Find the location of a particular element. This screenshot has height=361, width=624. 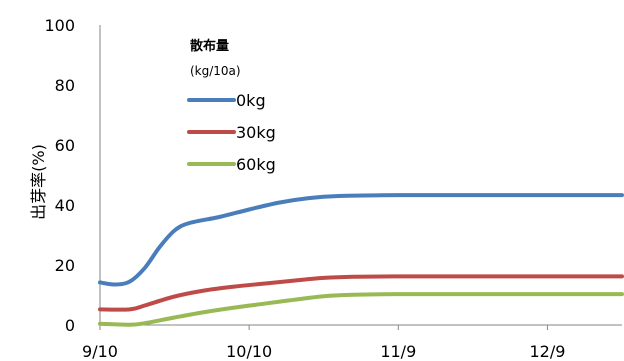

y-tick-label: 100 is located at coordinates (59, 25).